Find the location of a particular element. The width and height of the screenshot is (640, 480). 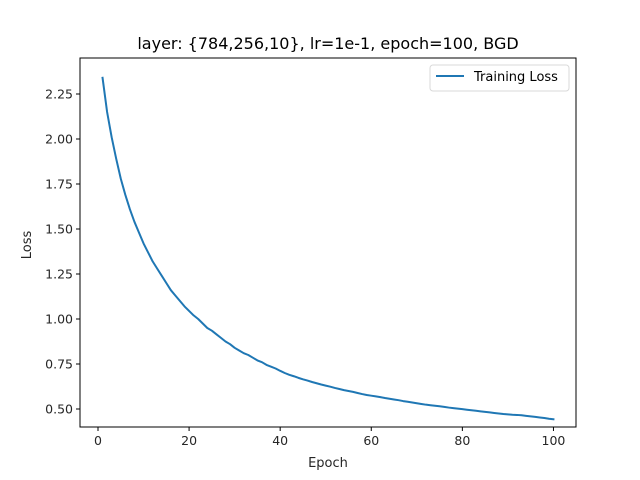

y-tick-label: 1.50 is located at coordinates (59, 229).